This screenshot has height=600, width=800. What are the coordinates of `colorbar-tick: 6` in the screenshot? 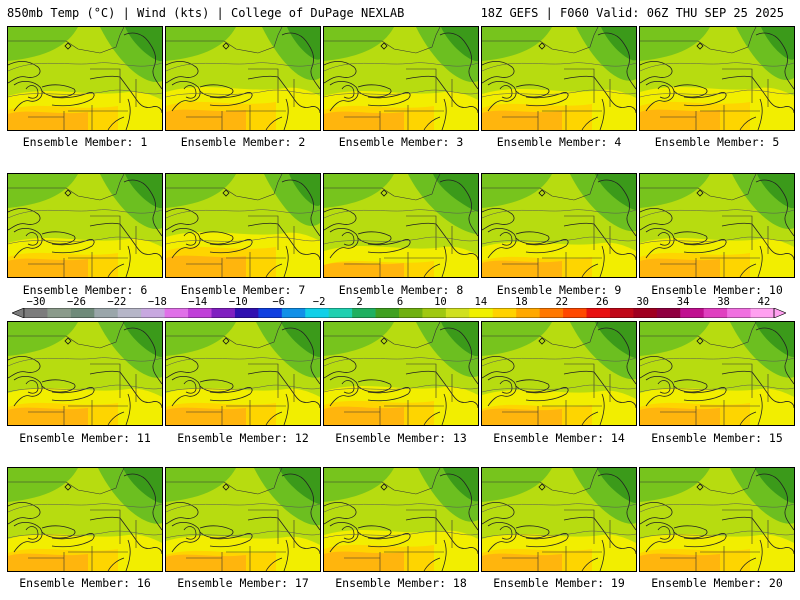 It's located at (400, 302).